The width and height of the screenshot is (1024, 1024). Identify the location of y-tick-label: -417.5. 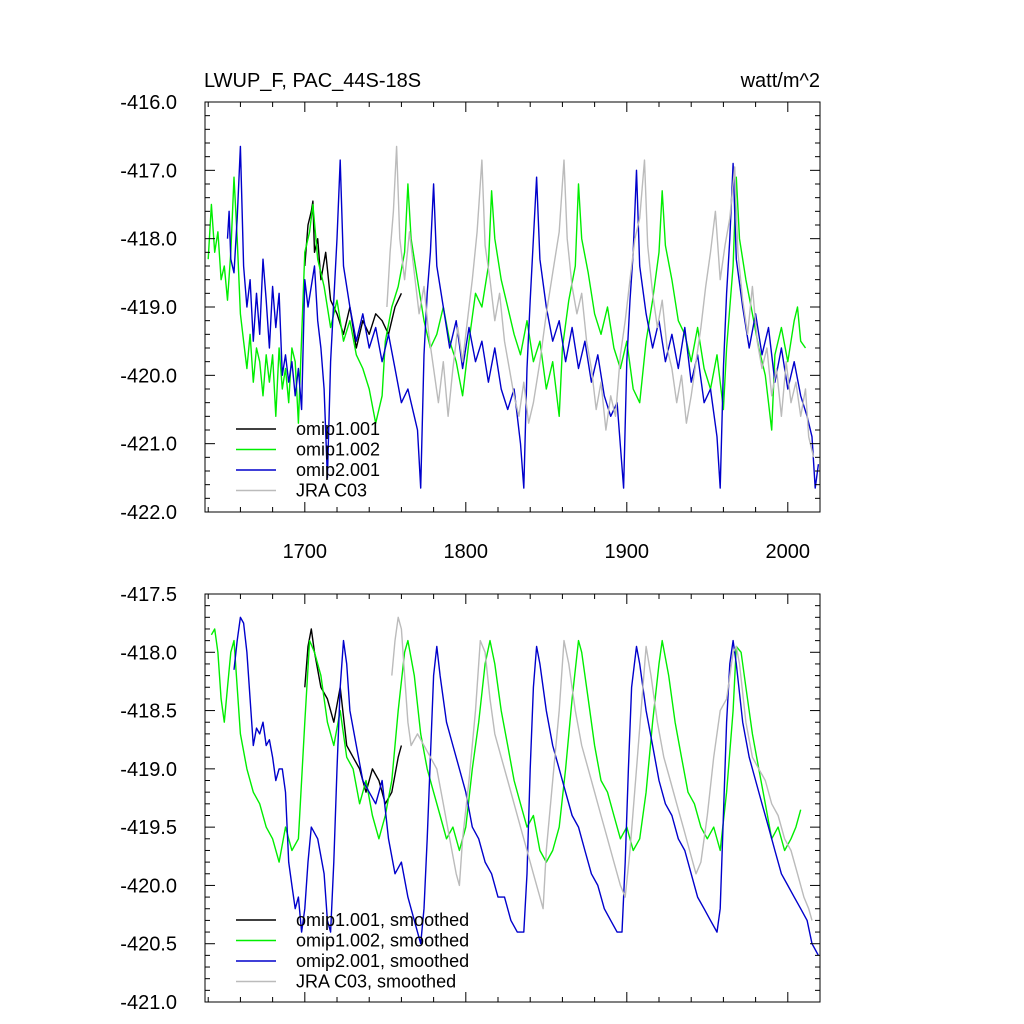
(148, 595).